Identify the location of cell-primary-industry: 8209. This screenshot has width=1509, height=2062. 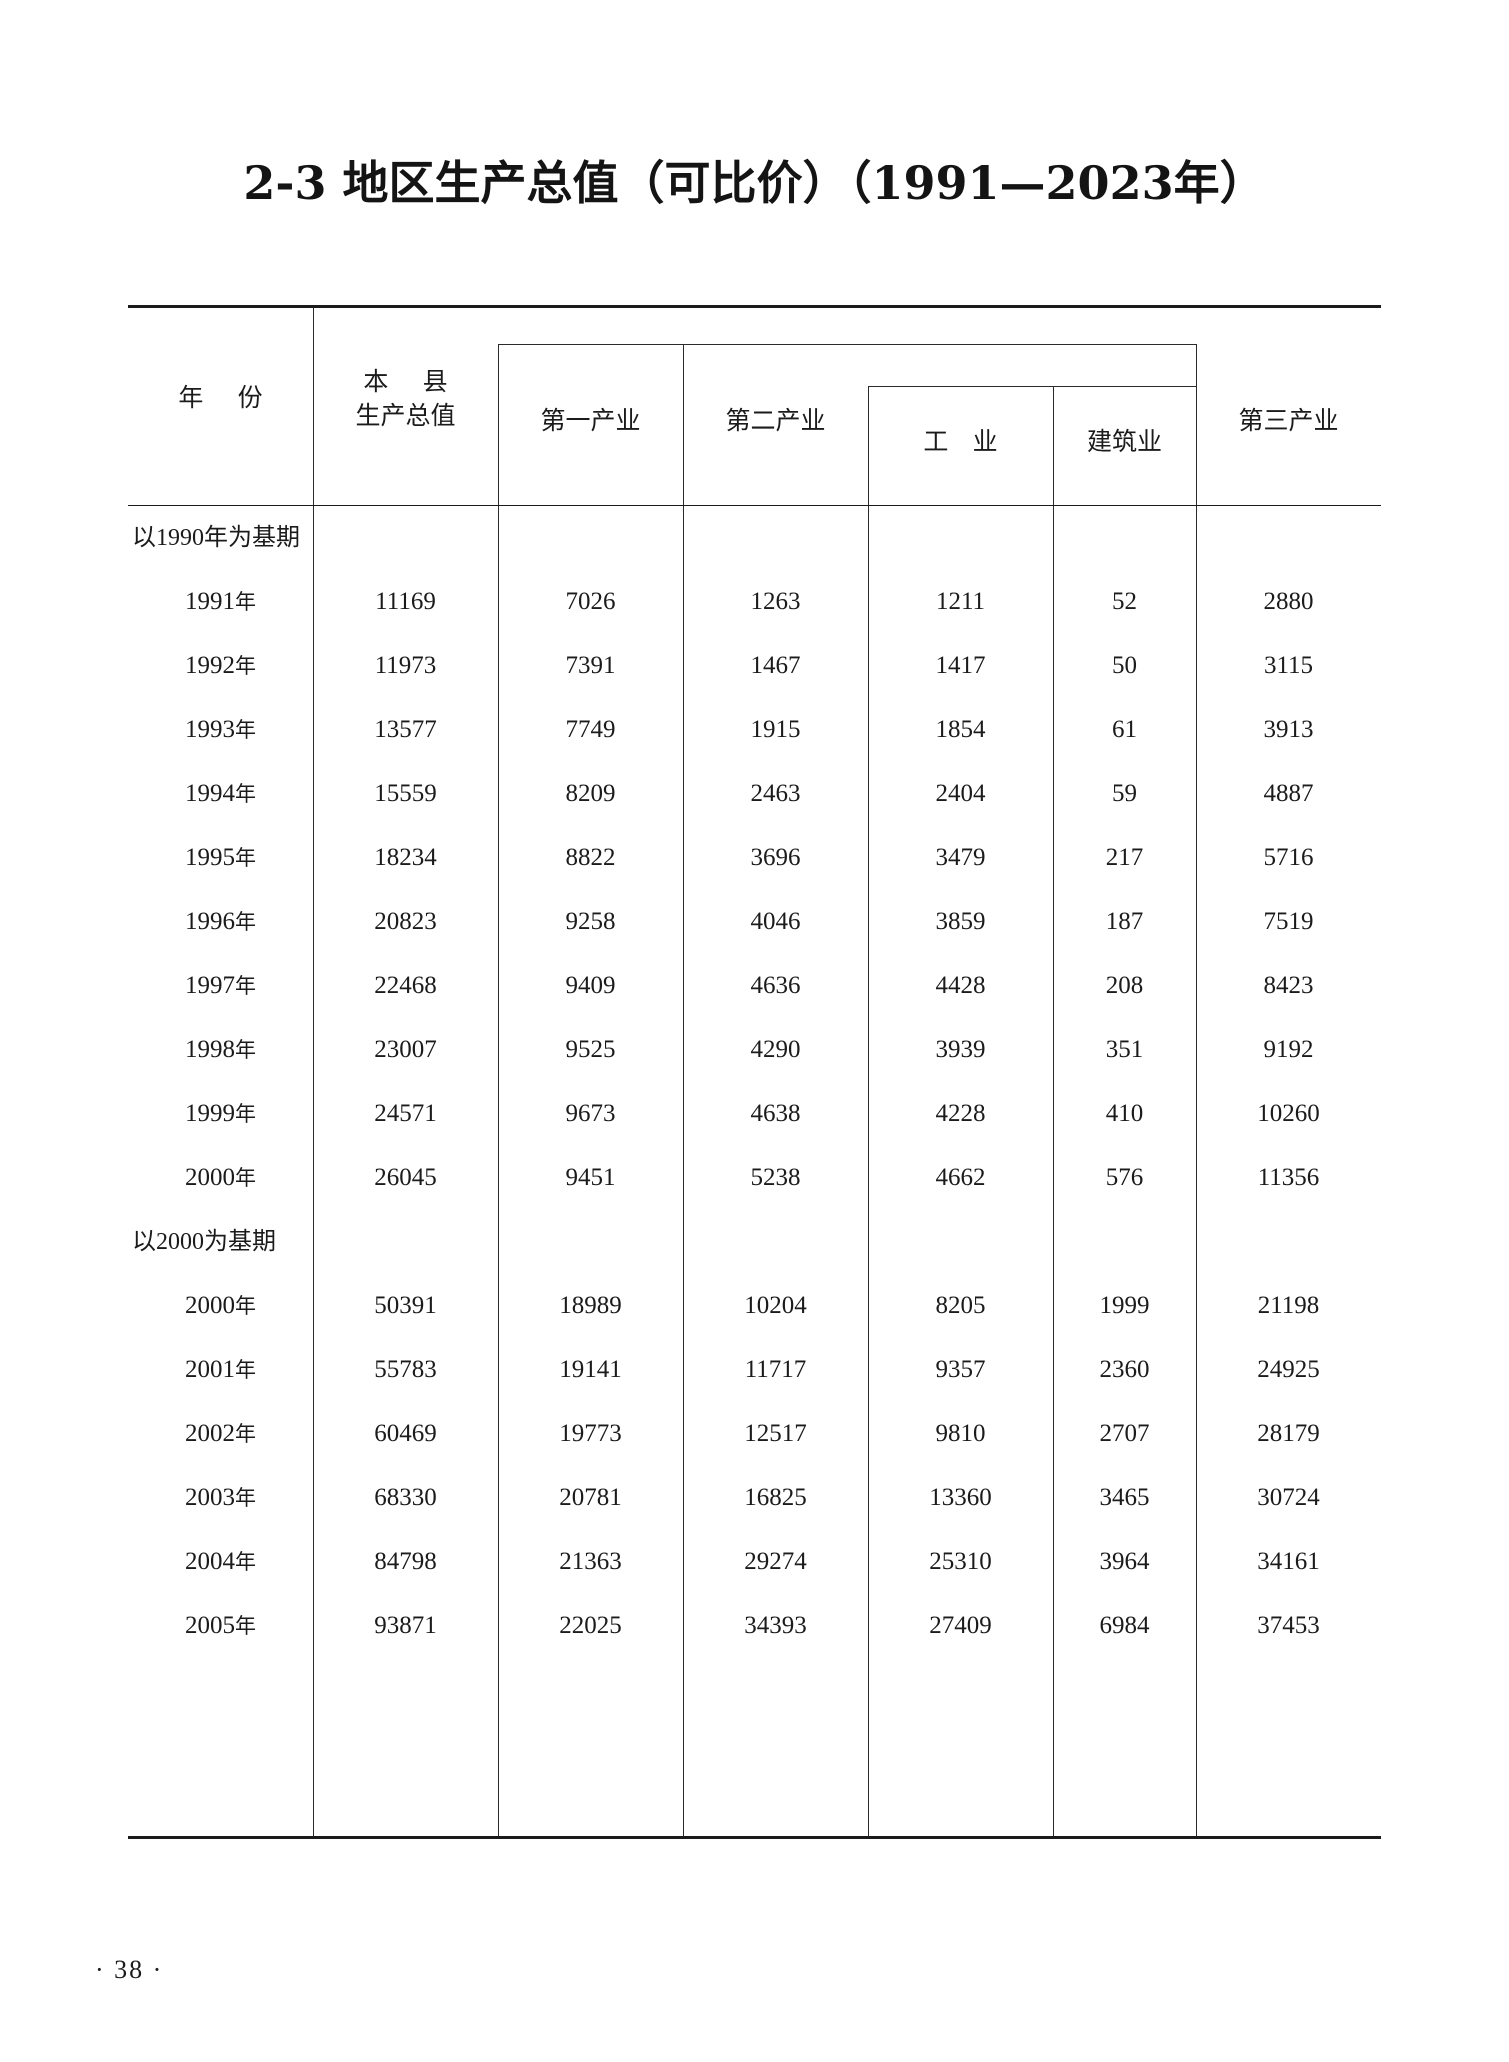
(590, 793).